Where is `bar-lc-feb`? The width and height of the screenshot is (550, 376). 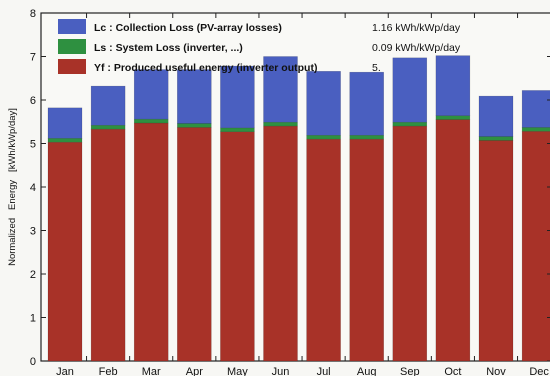 bar-lc-feb is located at coordinates (108, 105).